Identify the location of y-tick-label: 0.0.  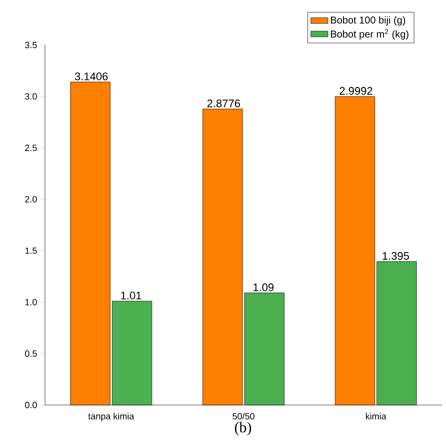
(31, 405).